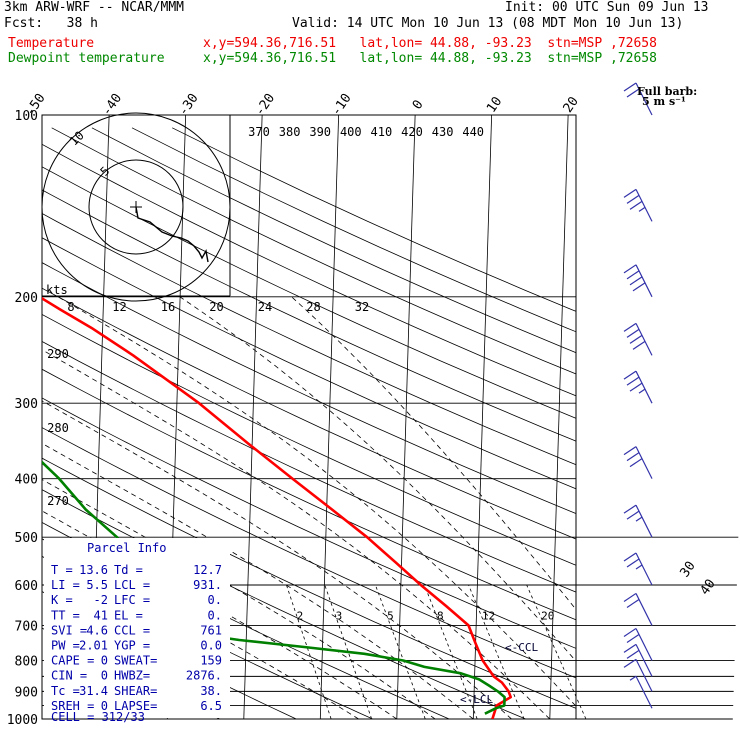  I want to click on parcel-info-cell: 6.5, so click(211, 706).